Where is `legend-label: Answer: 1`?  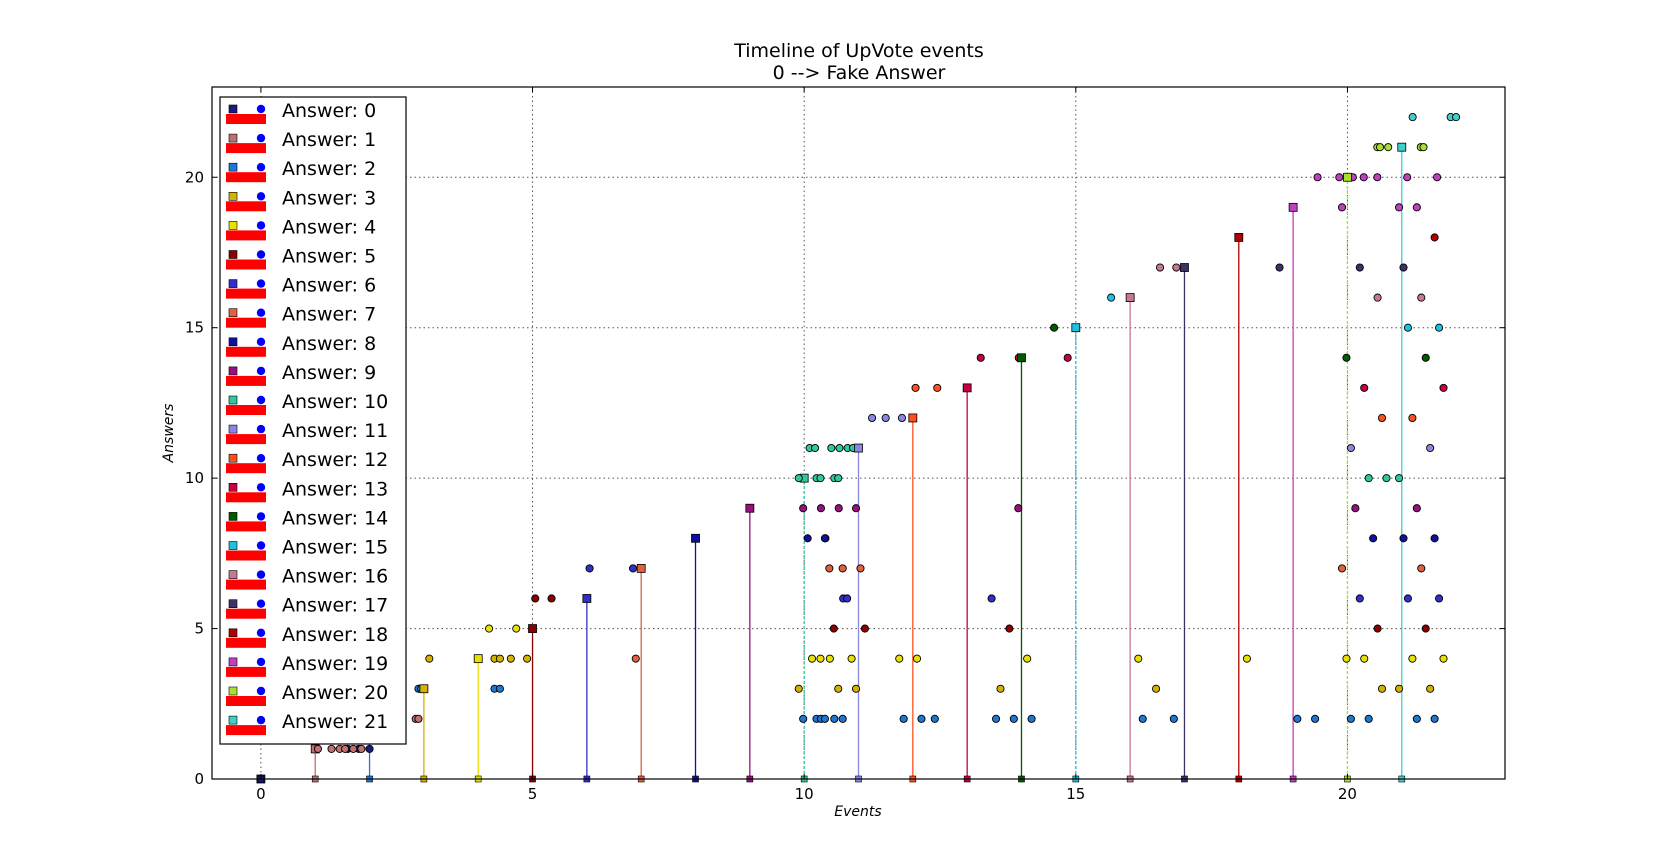 legend-label: Answer: 1 is located at coordinates (329, 140).